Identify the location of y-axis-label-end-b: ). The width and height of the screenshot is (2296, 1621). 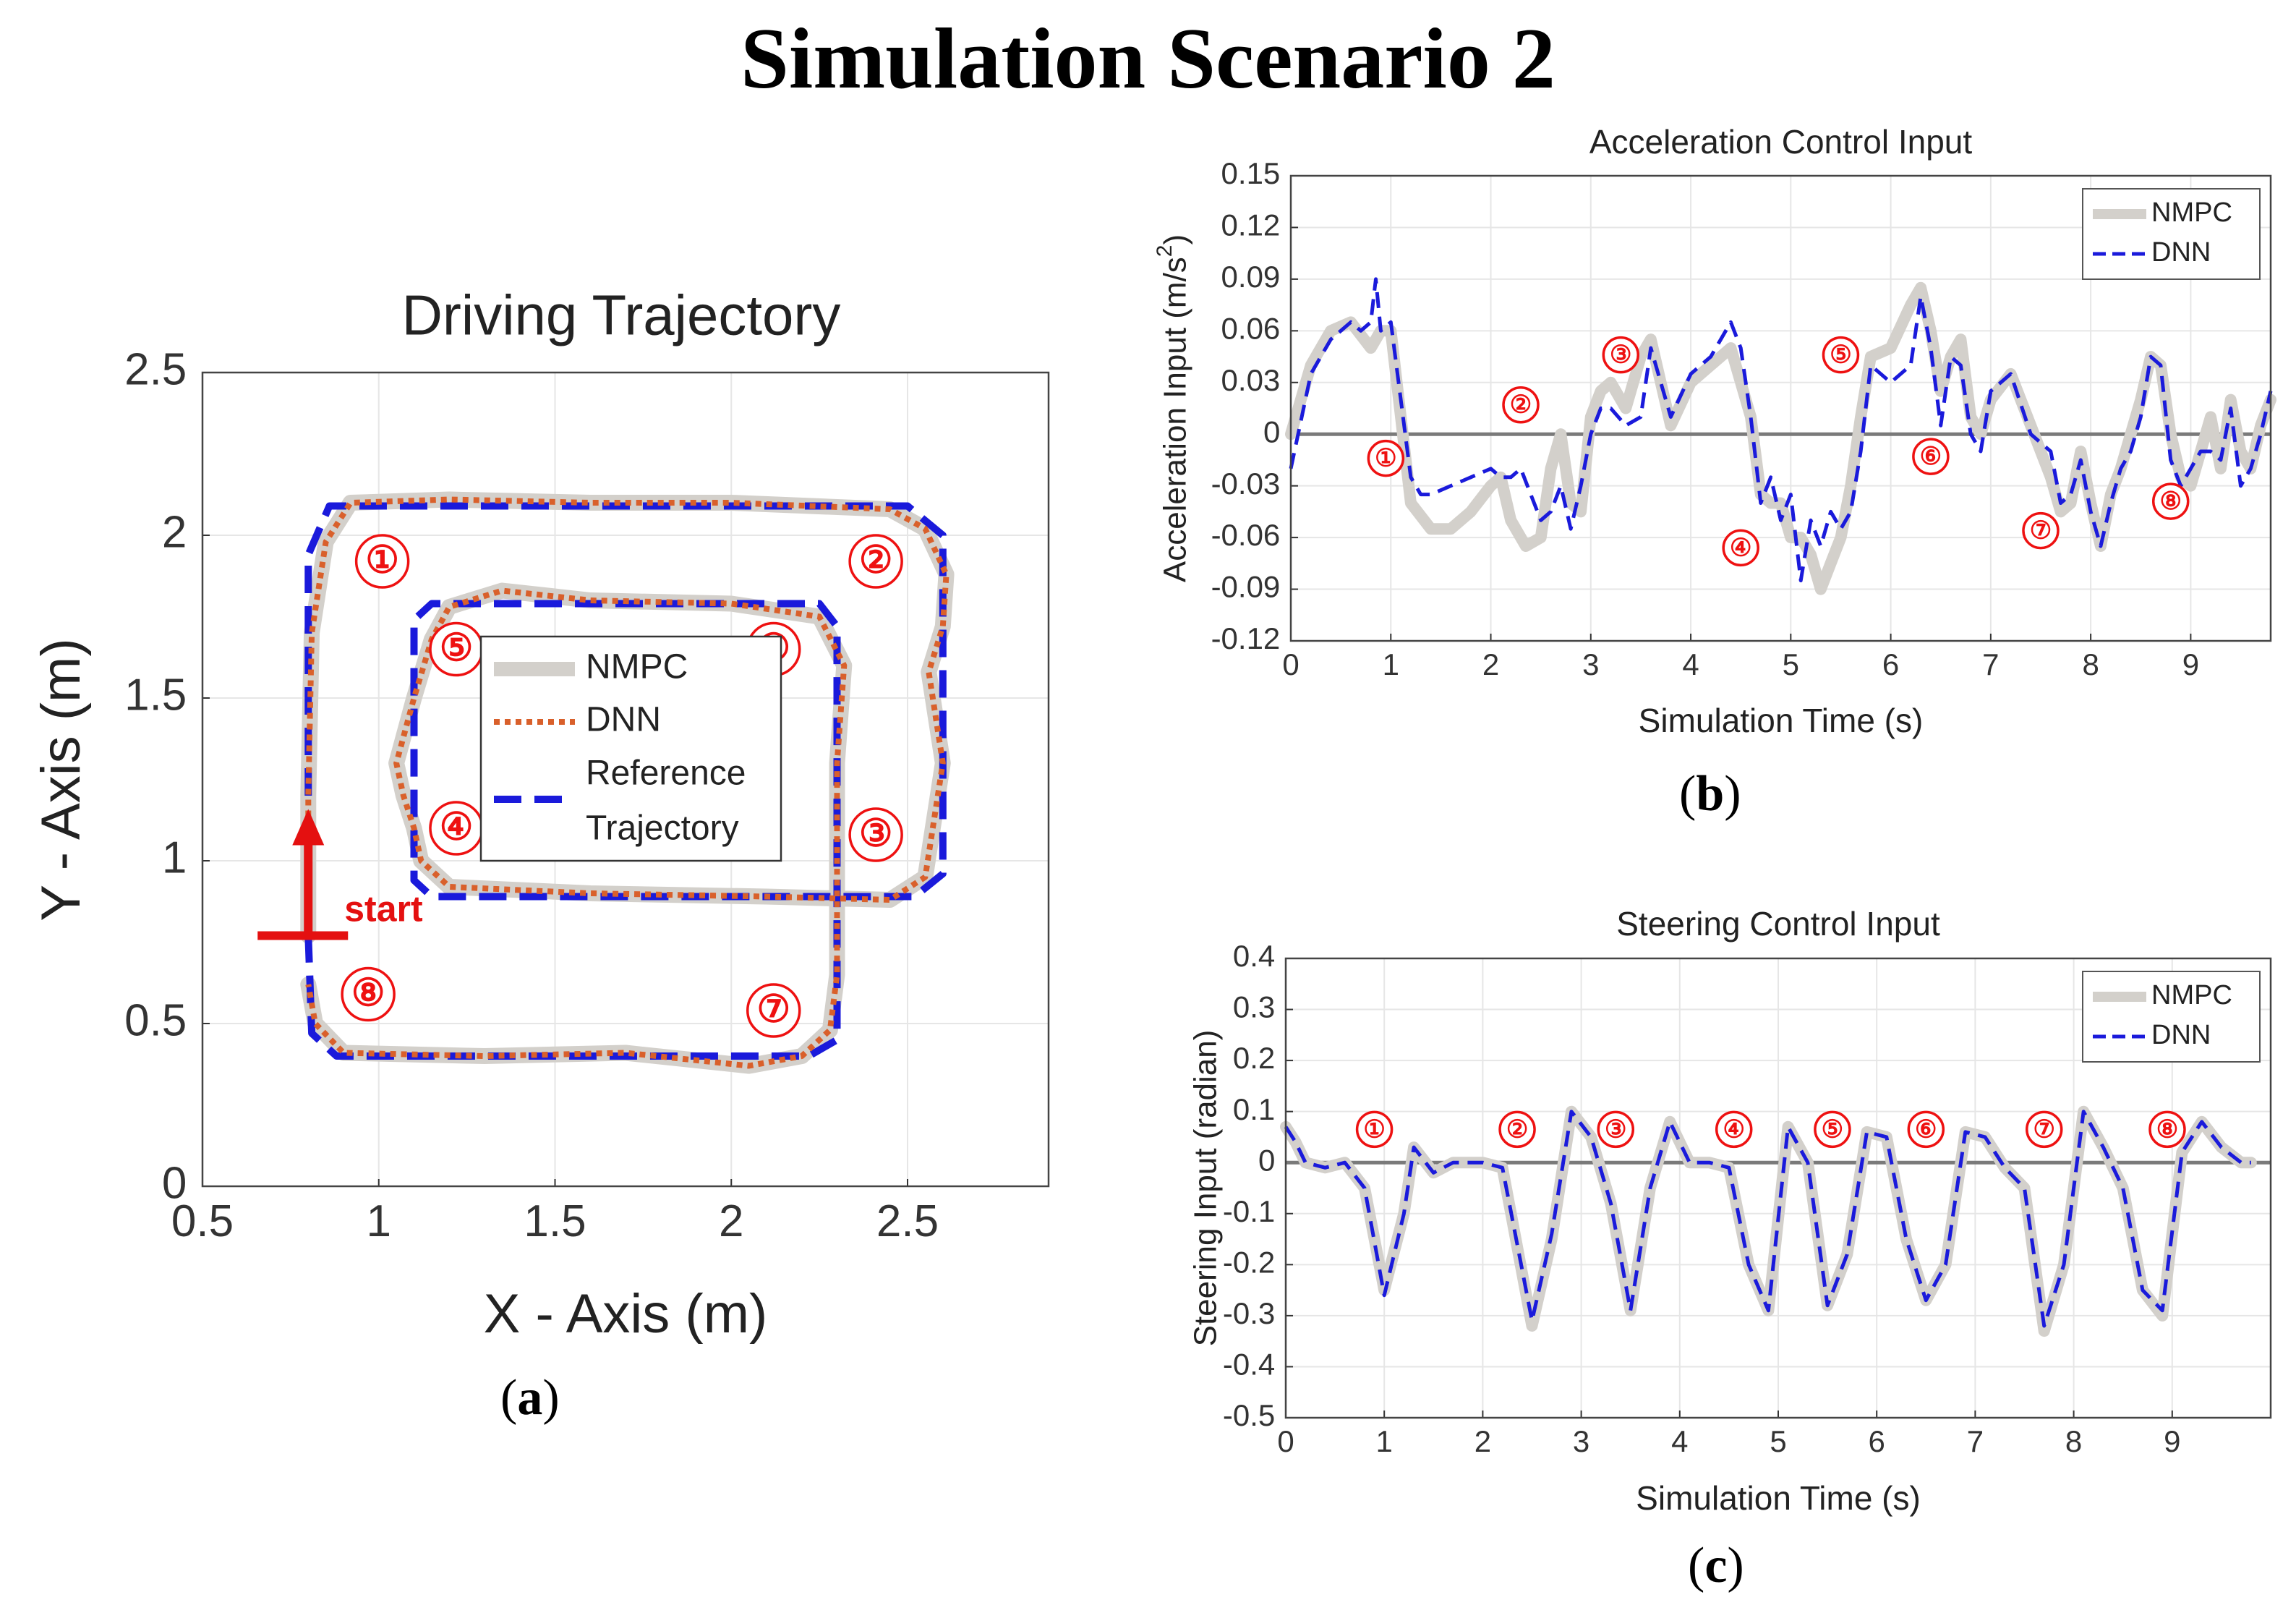
(1175, 239).